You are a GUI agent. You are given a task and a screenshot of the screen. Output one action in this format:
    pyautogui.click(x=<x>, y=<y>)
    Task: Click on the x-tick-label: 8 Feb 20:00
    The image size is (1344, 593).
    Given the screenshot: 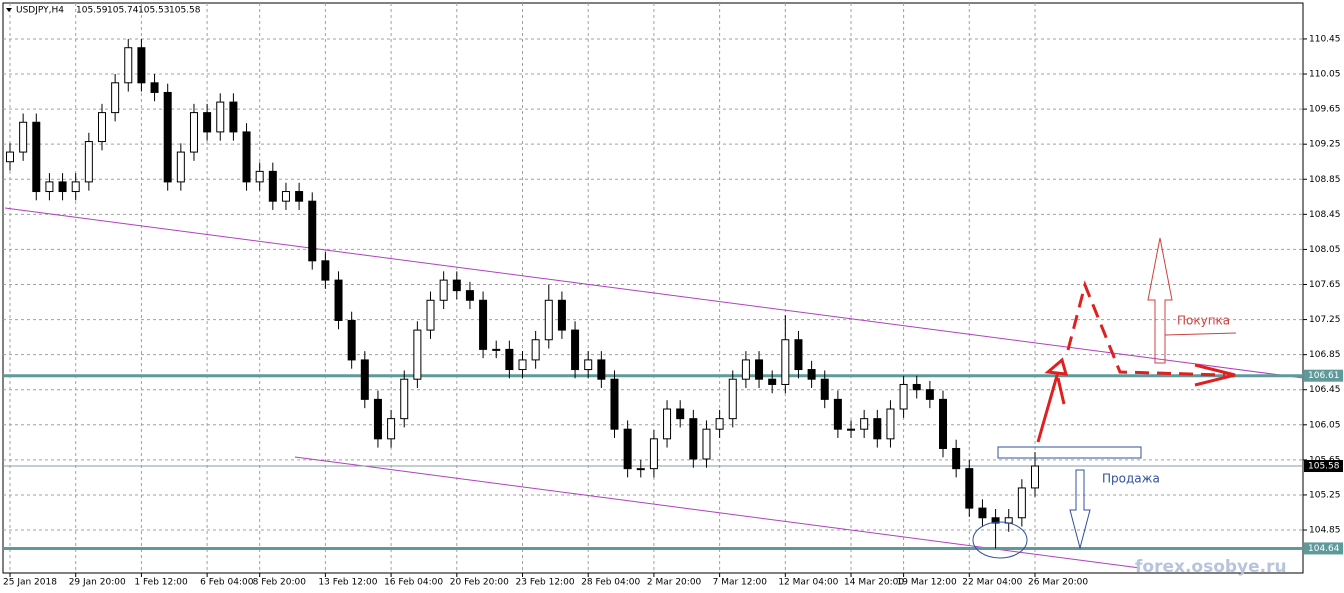 What is the action you would take?
    pyautogui.click(x=280, y=583)
    